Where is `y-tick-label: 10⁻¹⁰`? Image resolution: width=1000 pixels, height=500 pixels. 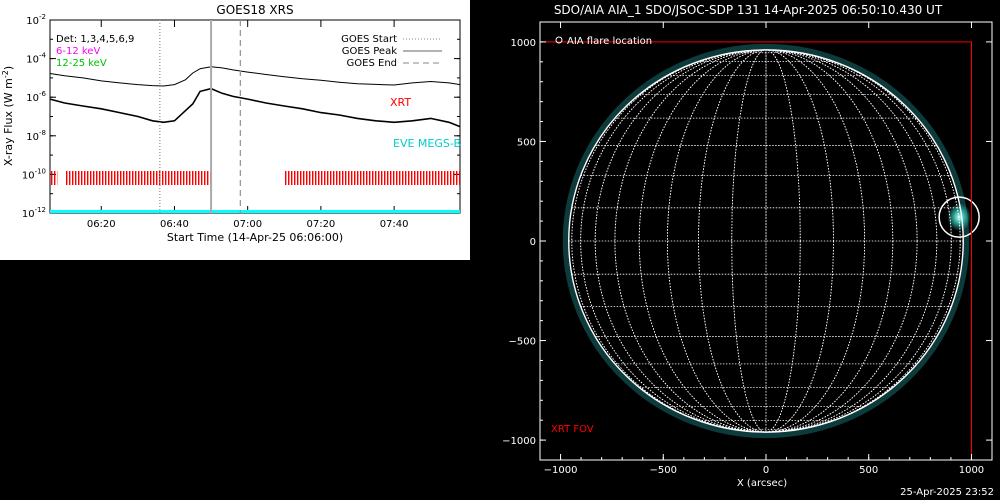 y-tick-label: 10⁻¹⁰ is located at coordinates (34, 174).